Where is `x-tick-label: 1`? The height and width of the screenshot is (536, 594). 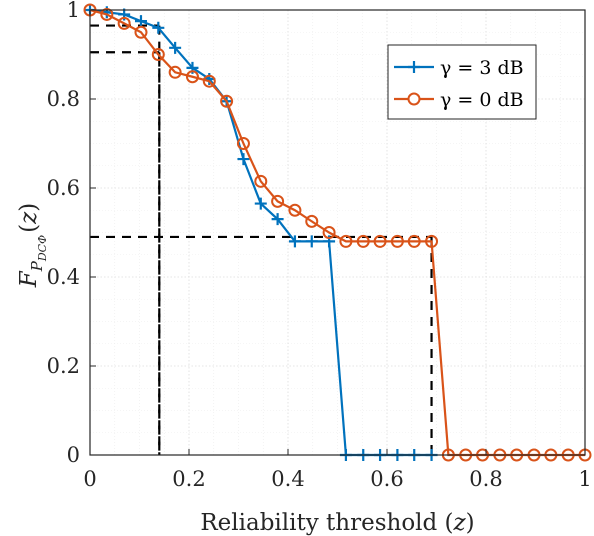
x-tick-label: 1 is located at coordinates (584, 479).